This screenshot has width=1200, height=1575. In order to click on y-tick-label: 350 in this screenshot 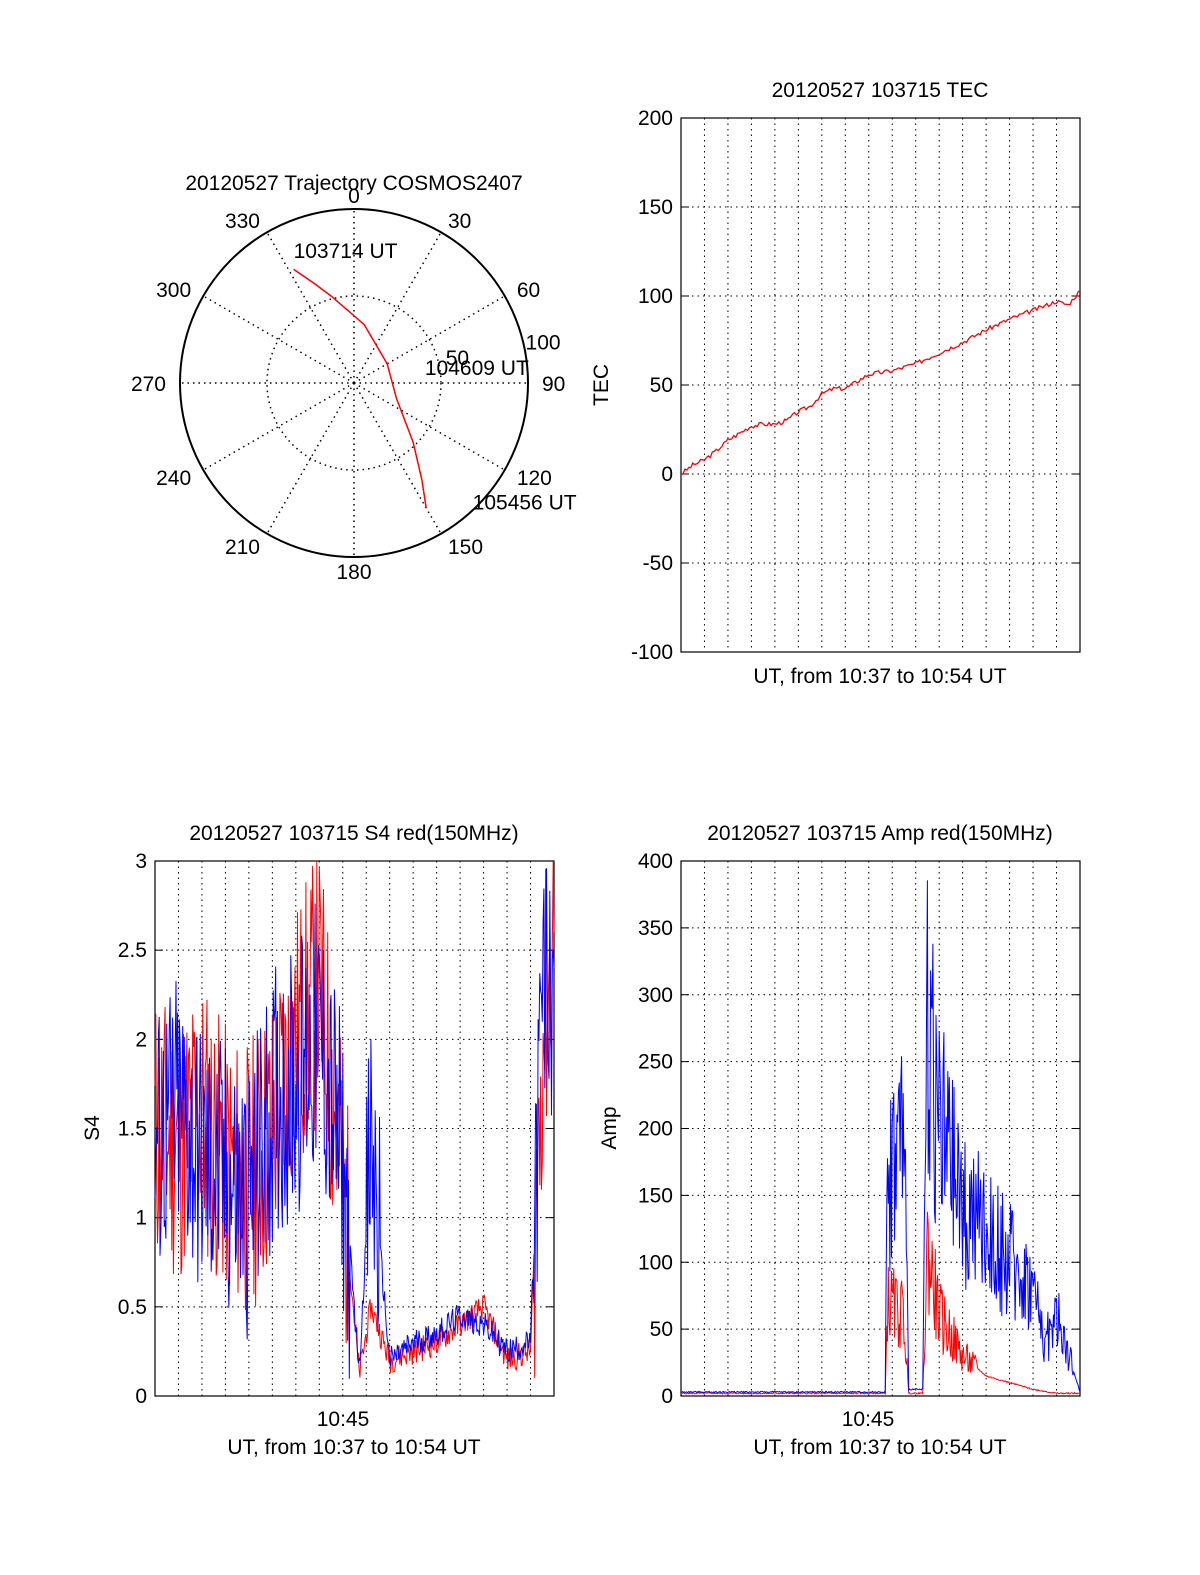, I will do `click(655, 928)`.